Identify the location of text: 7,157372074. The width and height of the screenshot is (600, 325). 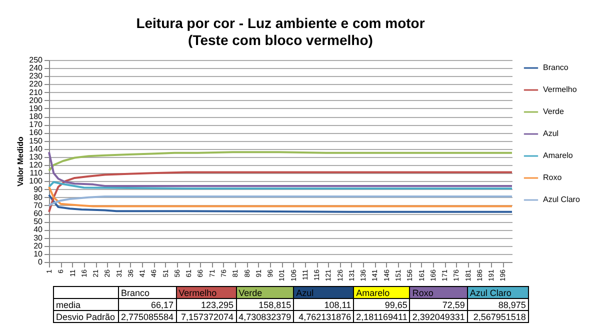
(206, 316).